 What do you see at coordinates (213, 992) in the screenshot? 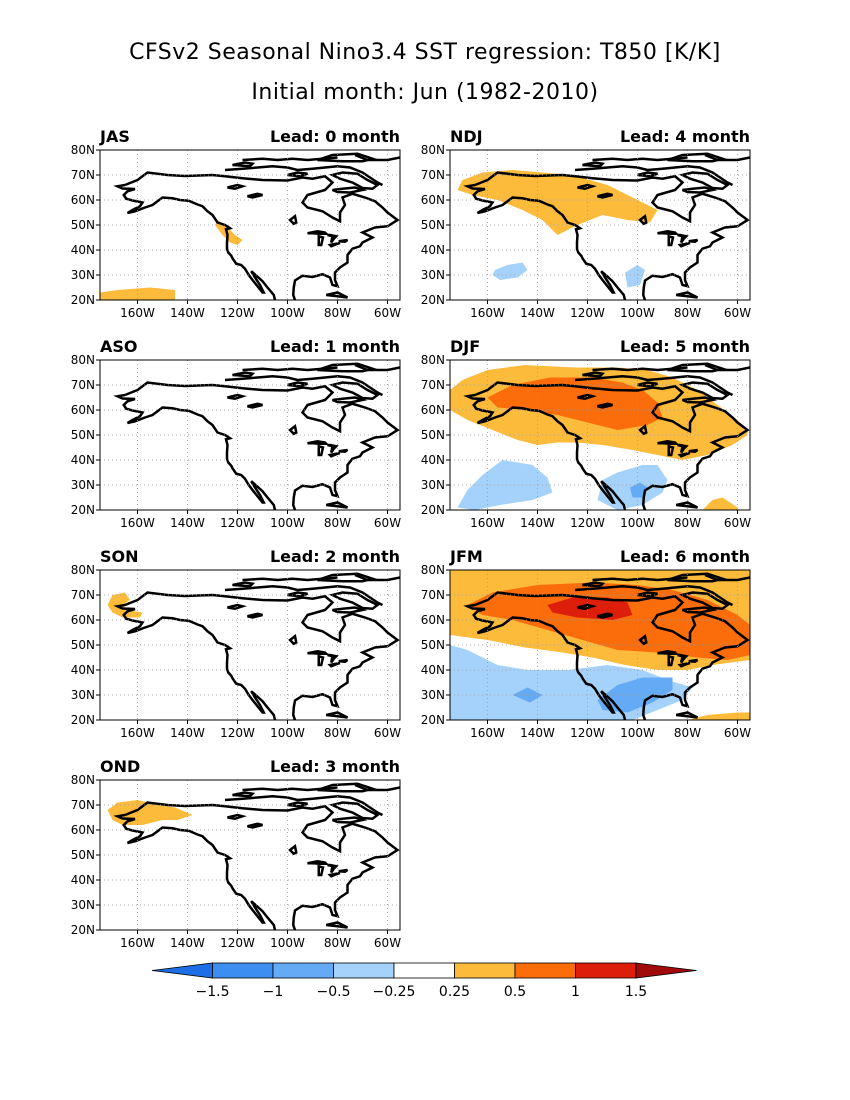
I see `colorbar-label: −1.5` at bounding box center [213, 992].